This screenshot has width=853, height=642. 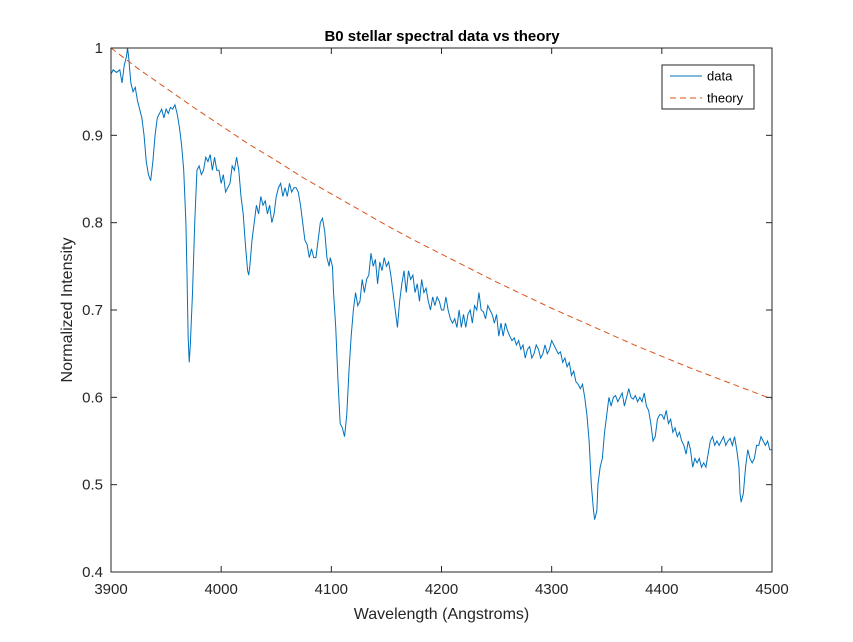 I want to click on legend-box, so click(x=708, y=87).